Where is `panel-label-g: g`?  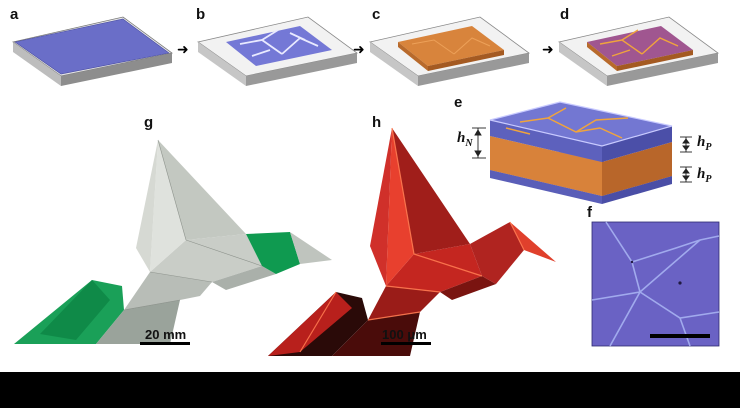
panel-label-g: g is located at coordinates (149, 122).